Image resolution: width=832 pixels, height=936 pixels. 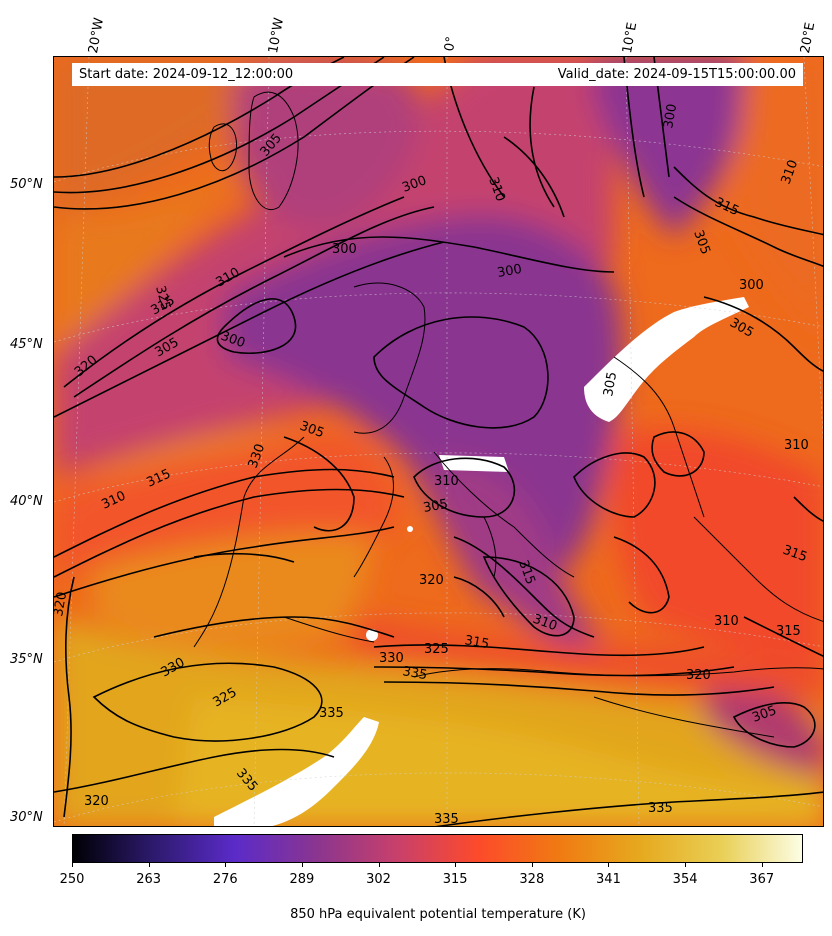 What do you see at coordinates (96, 801) in the screenshot?
I see `contour-label-320-b: 320` at bounding box center [96, 801].